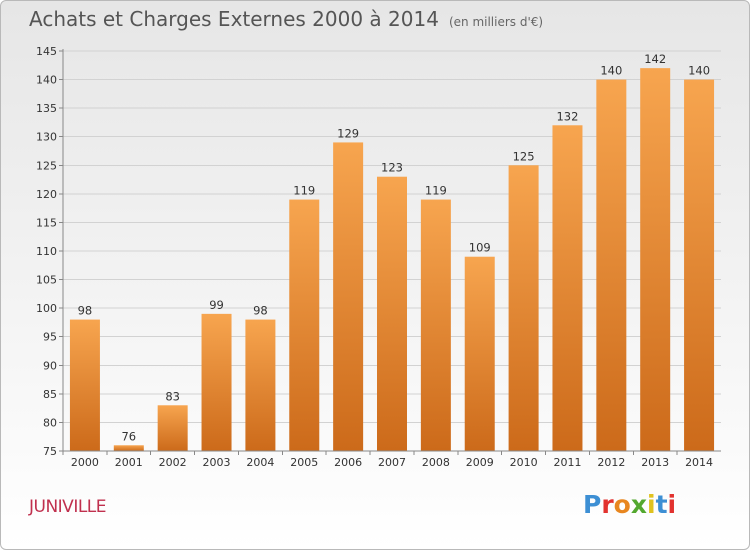  Describe the element at coordinates (611, 265) in the screenshot. I see `bar-2012` at that location.